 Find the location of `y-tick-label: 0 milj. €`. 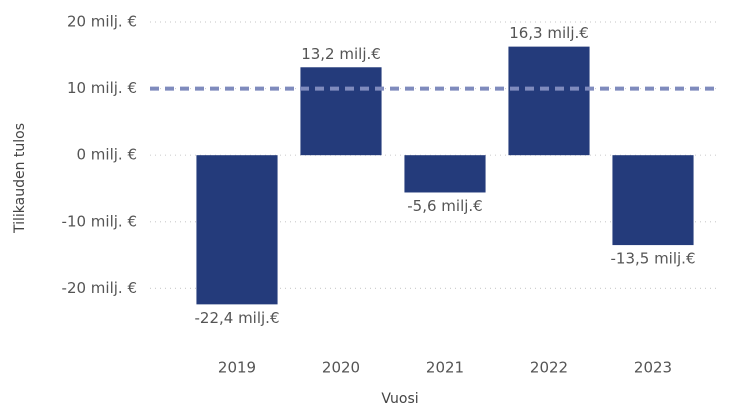

y-tick-label: 0 milj. € is located at coordinates (106, 155).